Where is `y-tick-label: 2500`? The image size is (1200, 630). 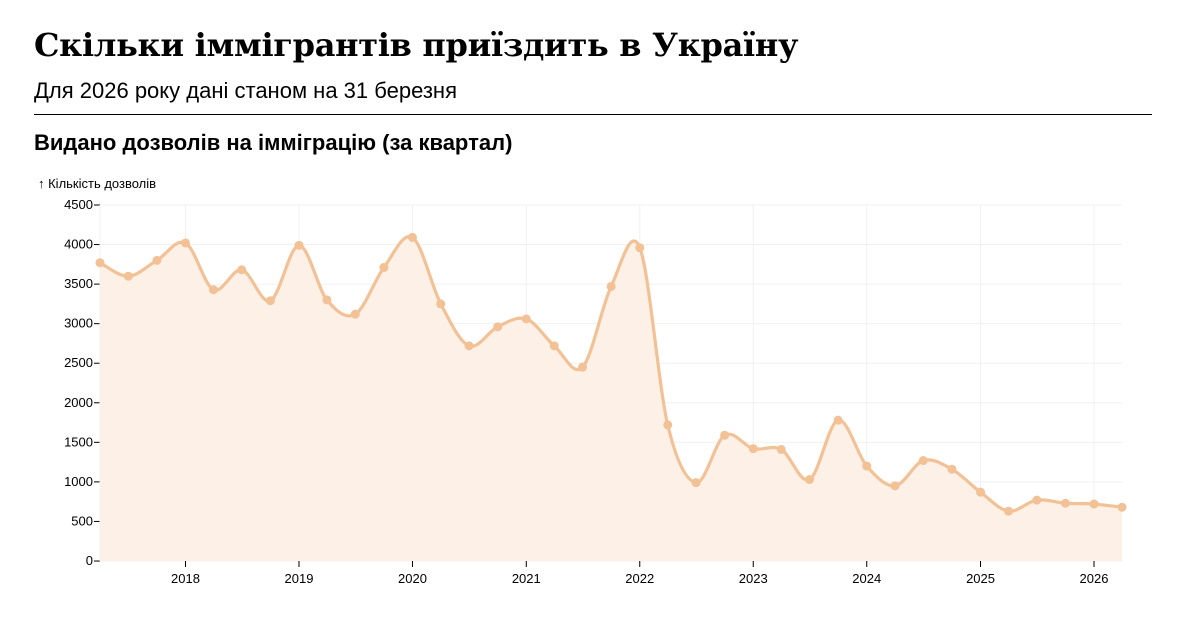
y-tick-label: 2500 is located at coordinates (78, 362).